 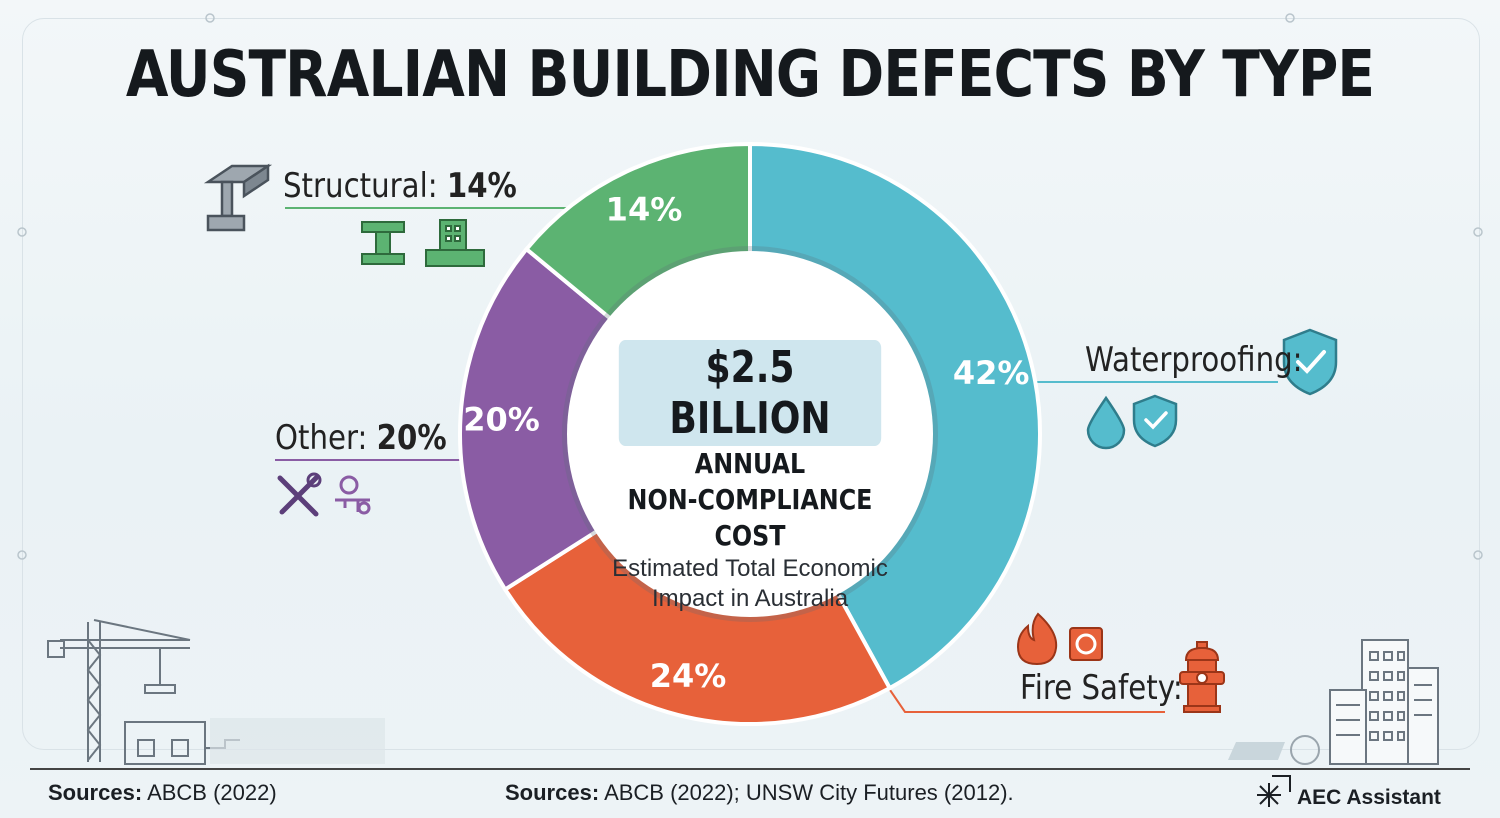 What do you see at coordinates (1274, 791) in the screenshot?
I see `aec-logo-icon` at bounding box center [1274, 791].